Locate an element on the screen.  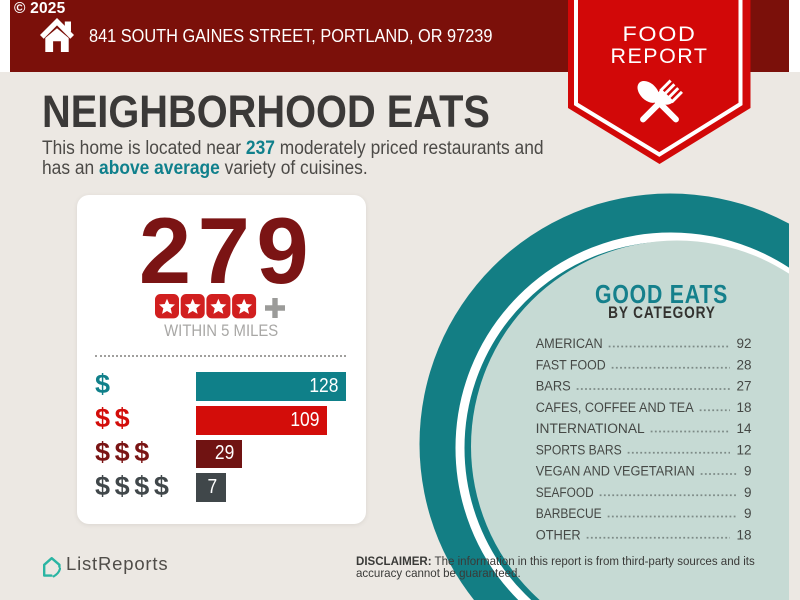
svg-text: VEGAN AND VEGETARIAN is located at coordinates (615, 471).